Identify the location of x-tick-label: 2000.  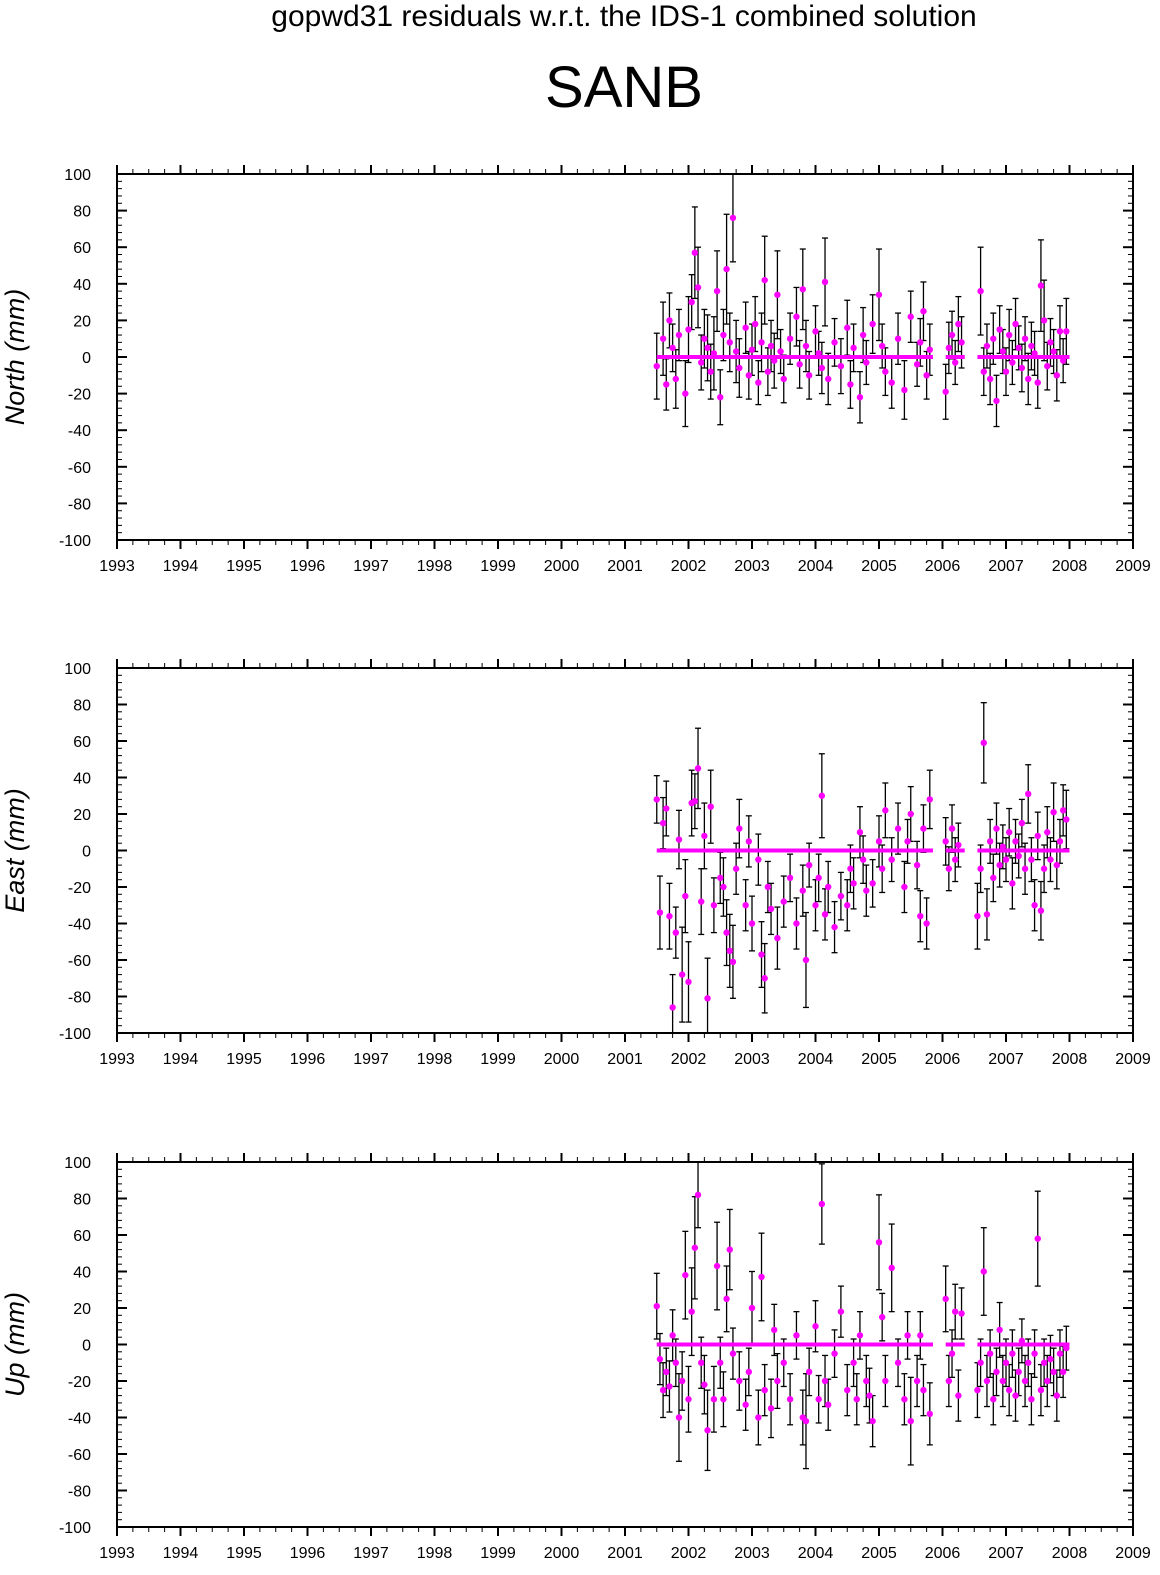
(562, 1553).